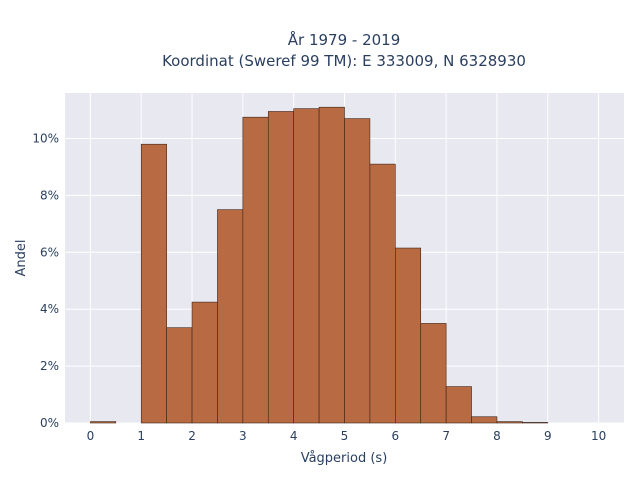 Image resolution: width=640 pixels, height=480 pixels. What do you see at coordinates (49, 252) in the screenshot?
I see `y-tick-label: 6%` at bounding box center [49, 252].